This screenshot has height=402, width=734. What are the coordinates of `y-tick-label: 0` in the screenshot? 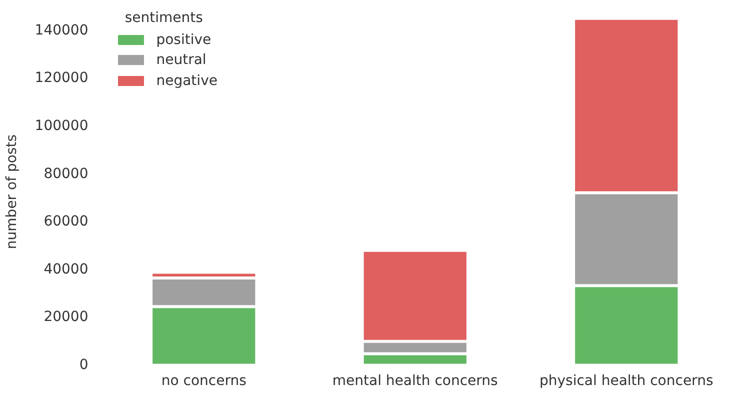 It's located at (83, 364).